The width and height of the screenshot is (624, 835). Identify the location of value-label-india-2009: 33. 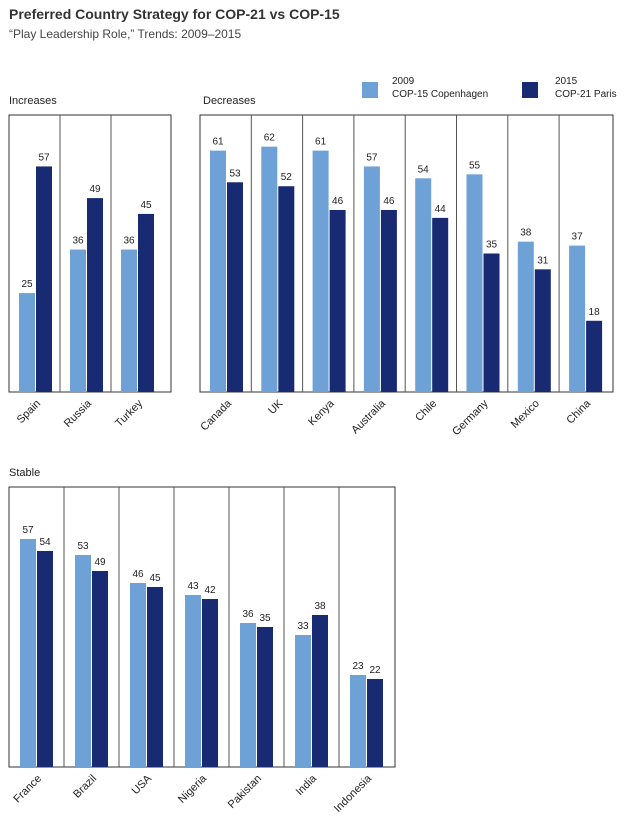
(303, 626).